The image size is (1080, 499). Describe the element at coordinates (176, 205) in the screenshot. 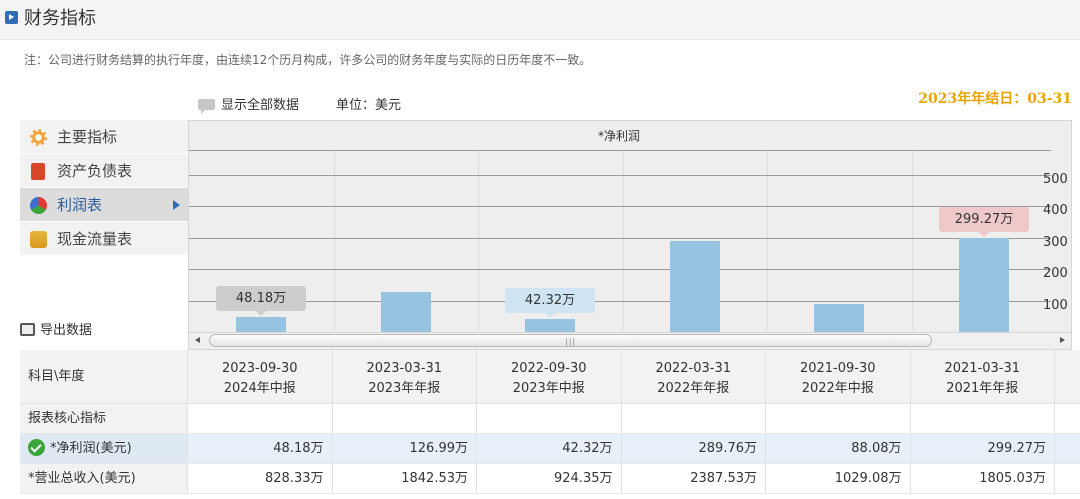

I see `chevron-right-icon` at that location.